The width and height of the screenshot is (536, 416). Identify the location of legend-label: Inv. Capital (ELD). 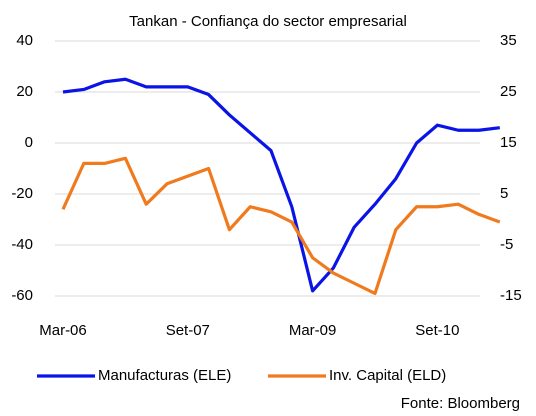
(387, 375).